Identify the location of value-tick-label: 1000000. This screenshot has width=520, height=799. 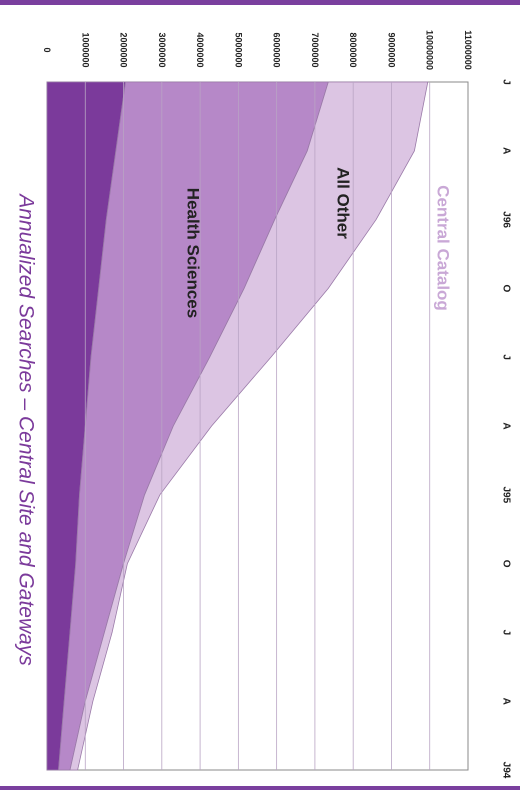
(85, 49).